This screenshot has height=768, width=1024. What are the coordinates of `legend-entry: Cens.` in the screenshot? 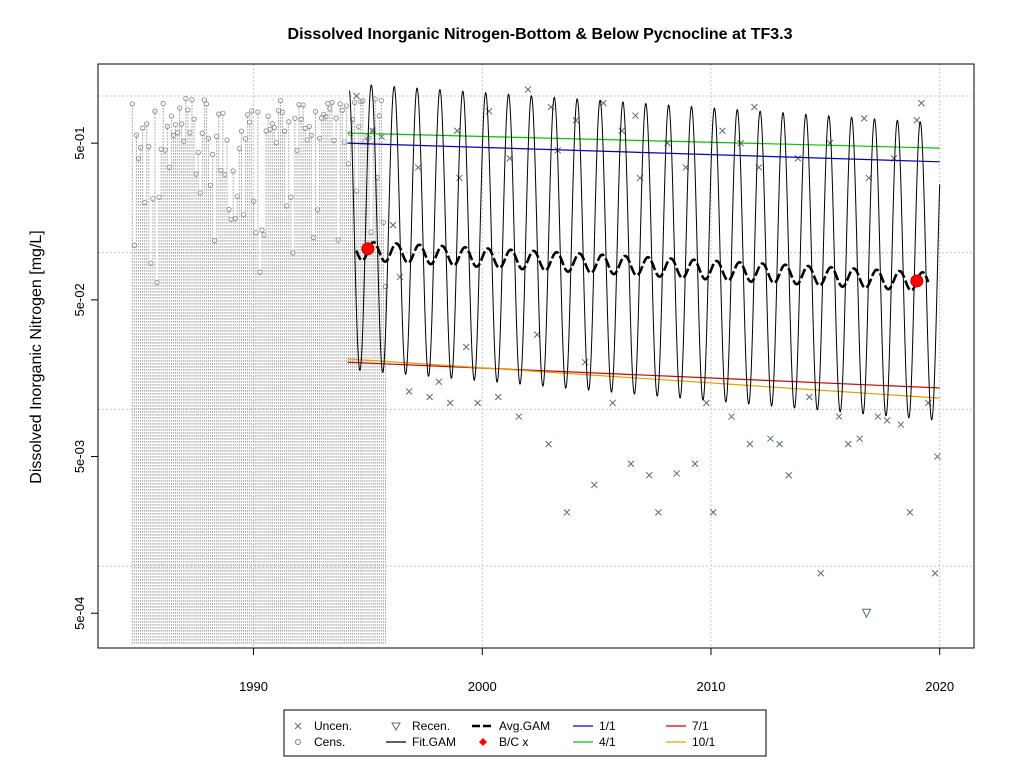 It's located at (320, 742).